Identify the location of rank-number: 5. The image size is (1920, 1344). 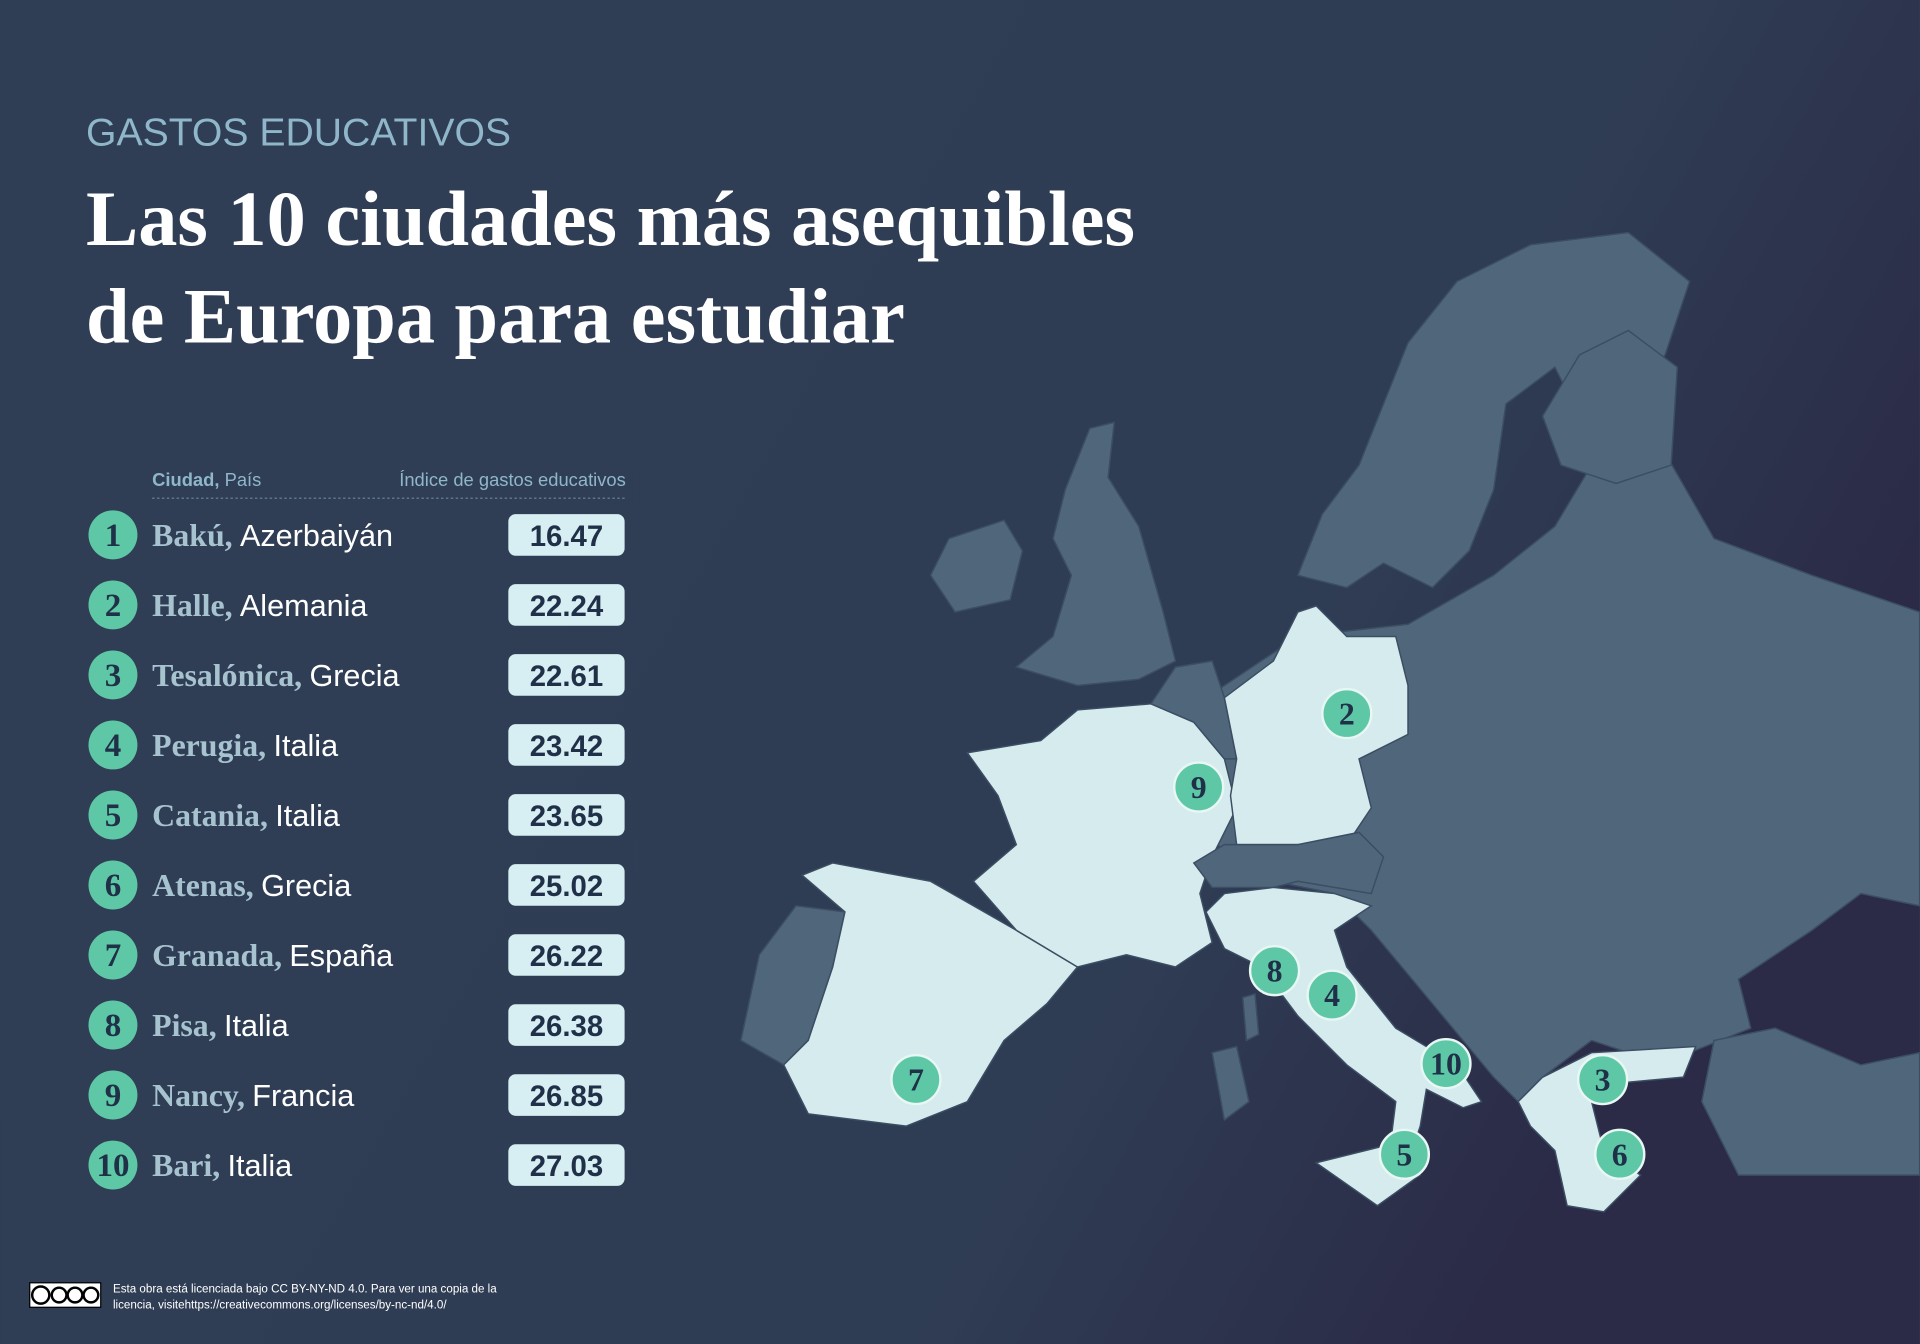
(113, 816).